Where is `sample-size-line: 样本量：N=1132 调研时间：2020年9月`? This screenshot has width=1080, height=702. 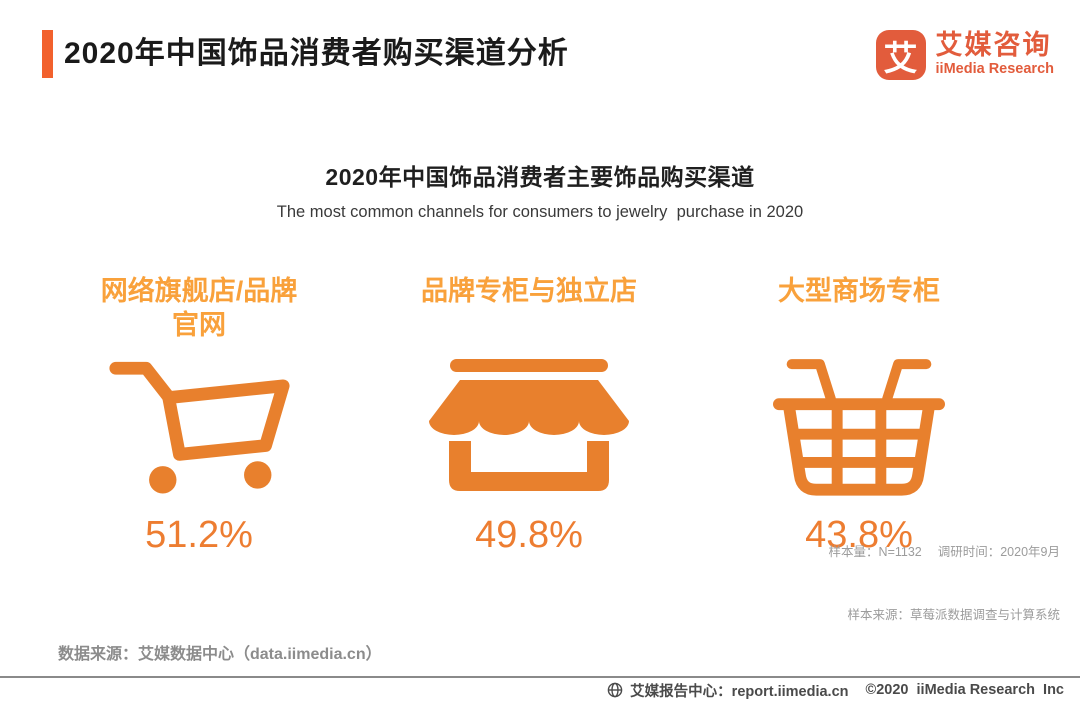 sample-size-line: 样本量：N=1132 调研时间：2020年9月 is located at coordinates (944, 551).